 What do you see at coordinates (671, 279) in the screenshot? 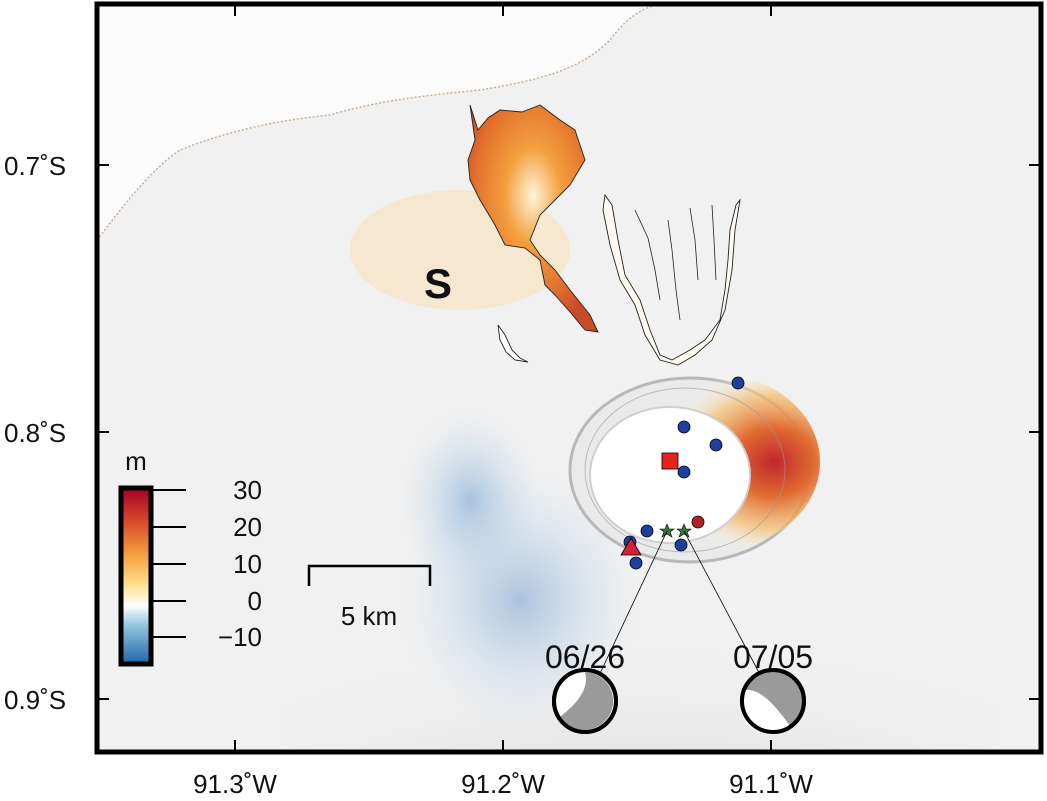
I see `east-lava-flows` at bounding box center [671, 279].